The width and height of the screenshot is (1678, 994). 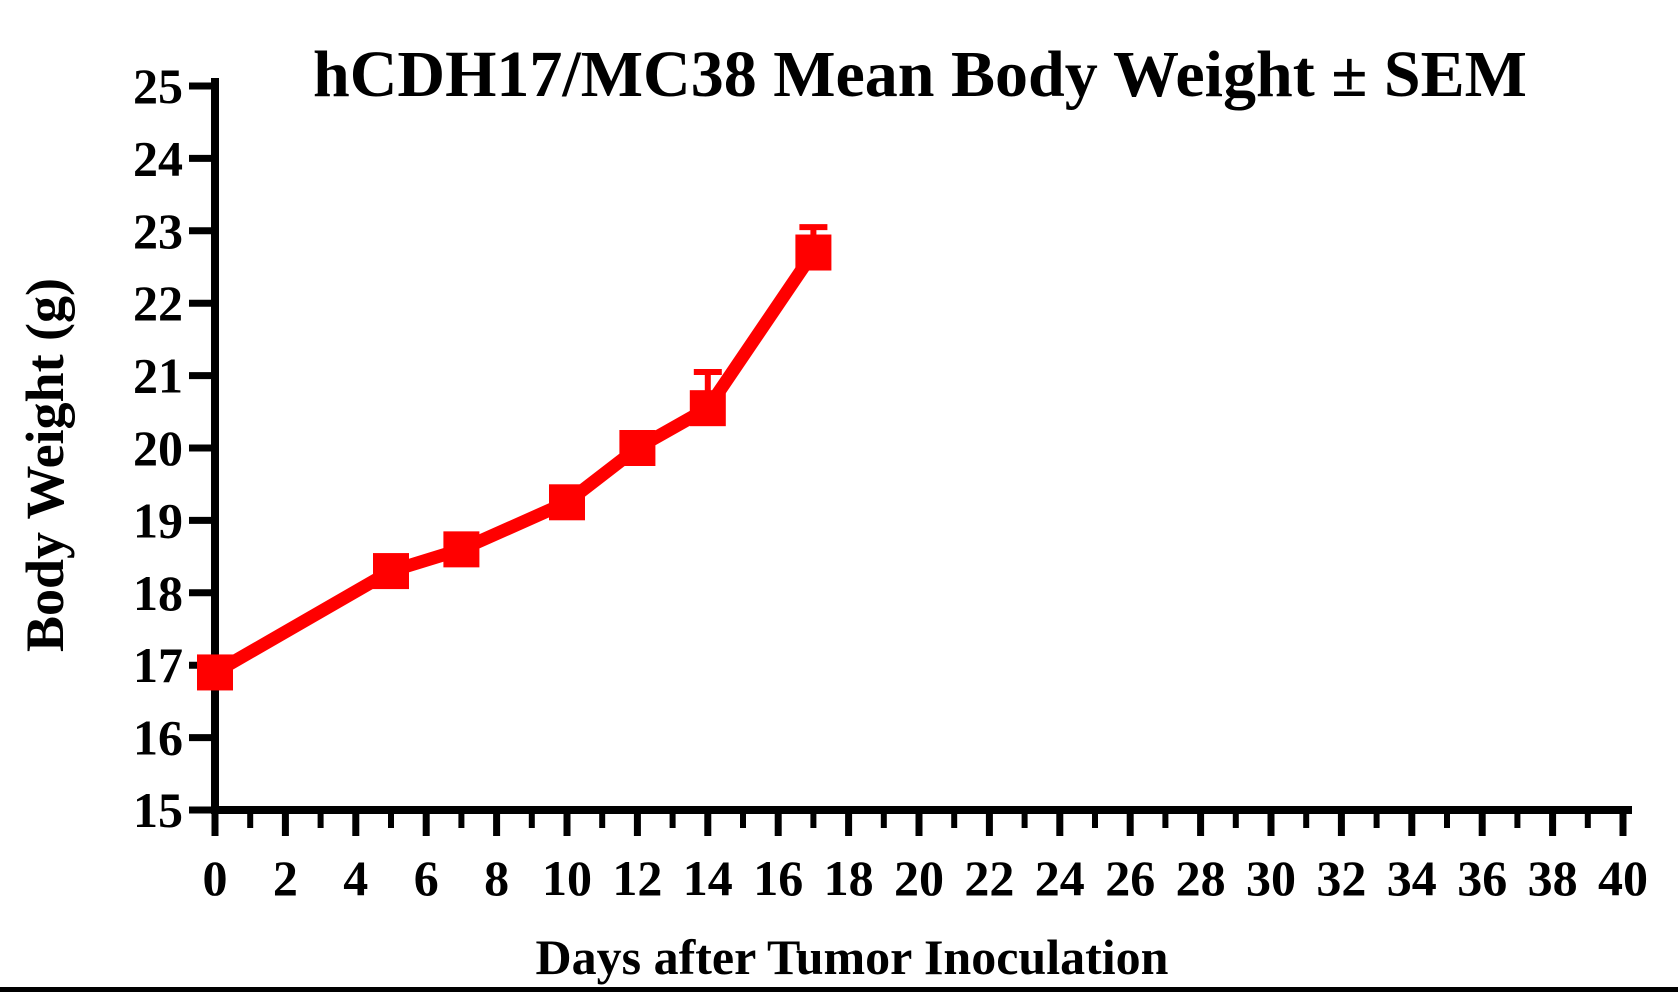 I want to click on x-tick-label: 40, so click(x=1623, y=878).